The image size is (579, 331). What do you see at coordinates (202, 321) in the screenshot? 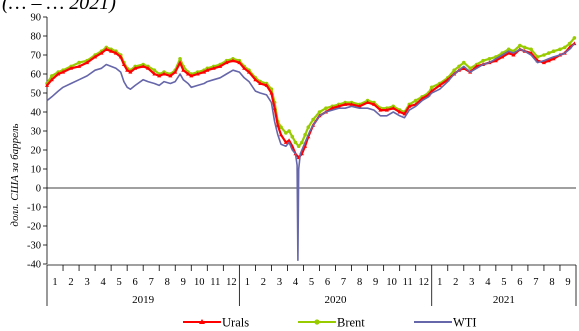
I see `legend-marker` at bounding box center [202, 321].